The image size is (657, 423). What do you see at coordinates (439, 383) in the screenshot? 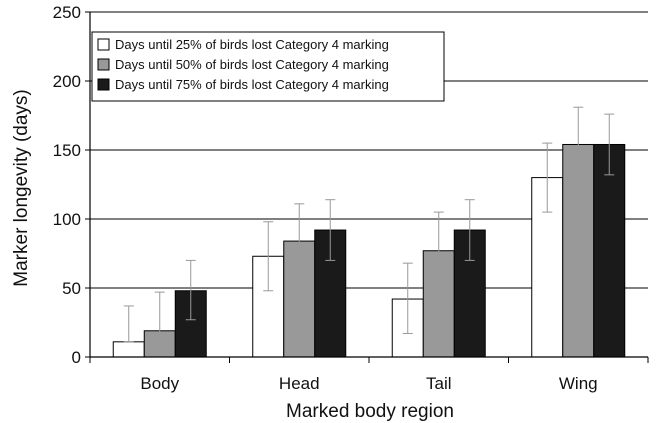
I see `x-tick-label-tail: Tail` at bounding box center [439, 383].